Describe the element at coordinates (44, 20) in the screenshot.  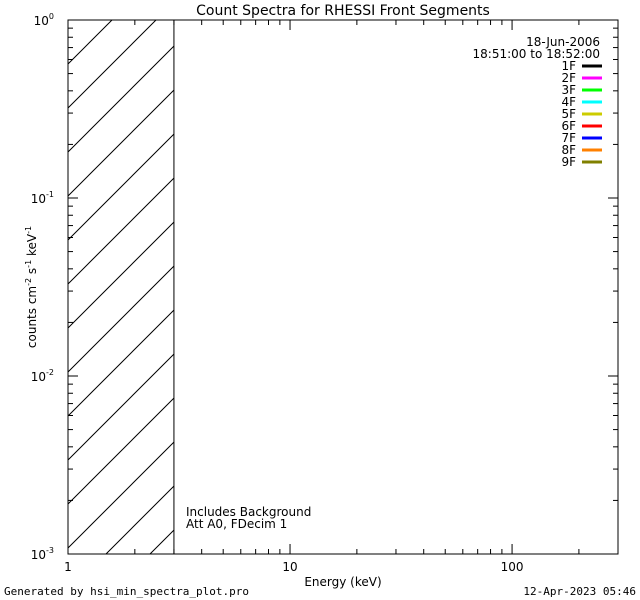
I see `y-tick-label: 10⁰` at that location.